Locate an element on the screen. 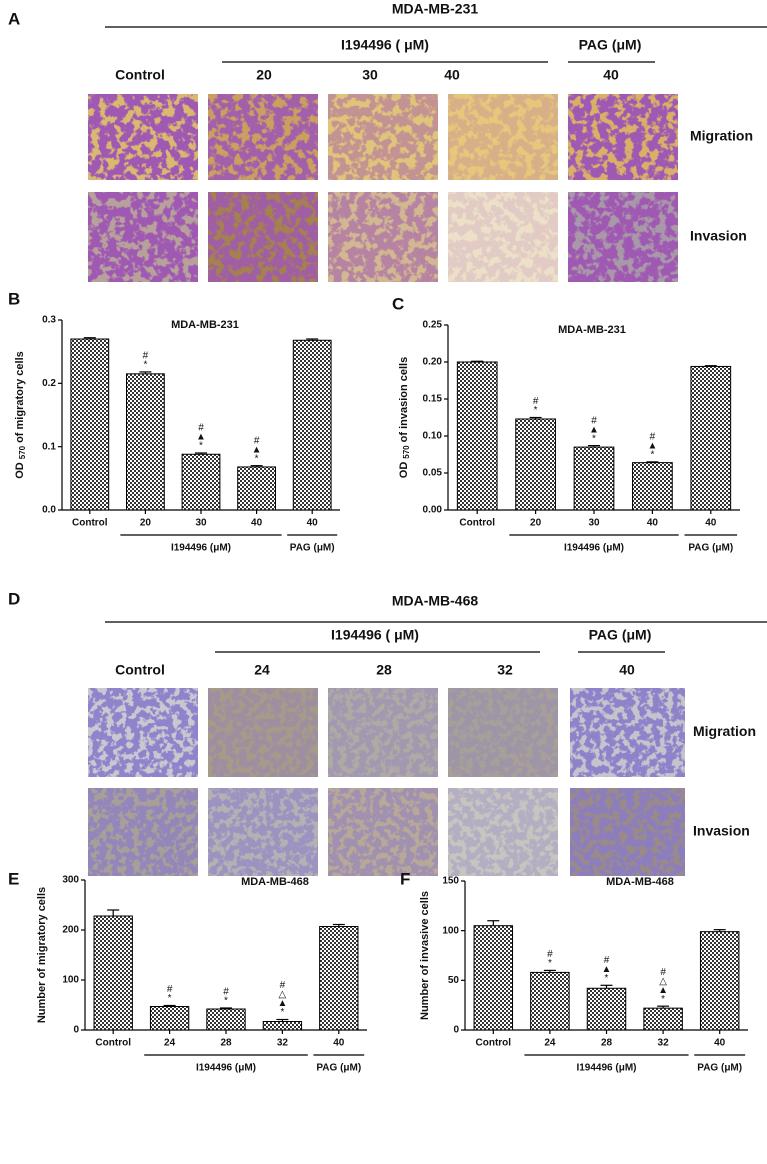 The width and height of the screenshot is (767, 1164). column-label: 28 is located at coordinates (384, 670).